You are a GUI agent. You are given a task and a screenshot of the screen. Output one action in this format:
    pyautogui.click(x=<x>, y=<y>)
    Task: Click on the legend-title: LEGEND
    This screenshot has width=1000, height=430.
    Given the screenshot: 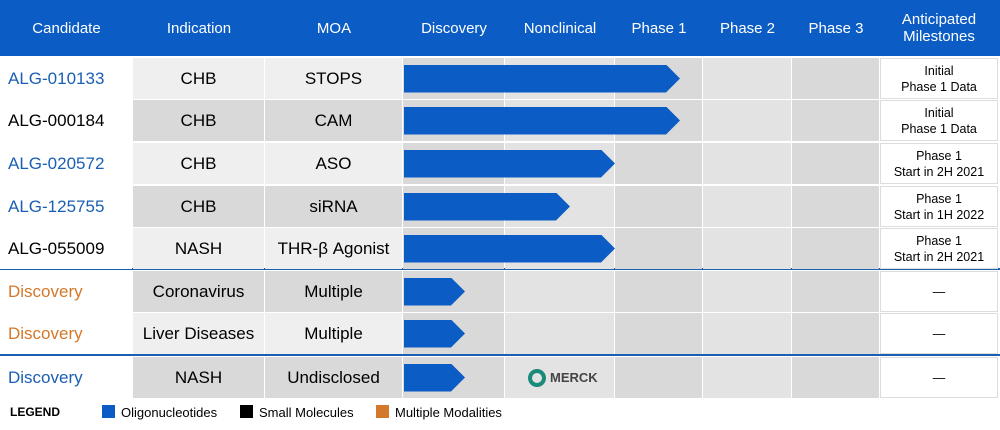 What is the action you would take?
    pyautogui.click(x=35, y=412)
    